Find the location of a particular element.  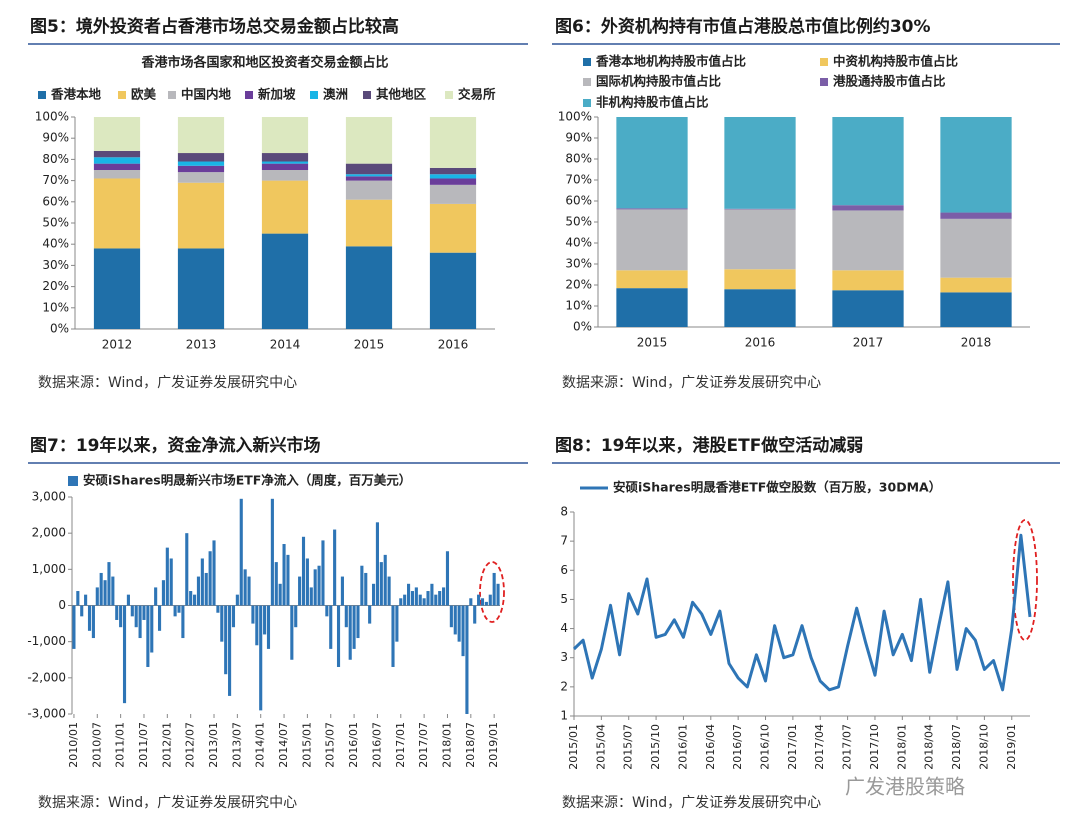

y-tick-label: 40% is located at coordinates (578, 243).